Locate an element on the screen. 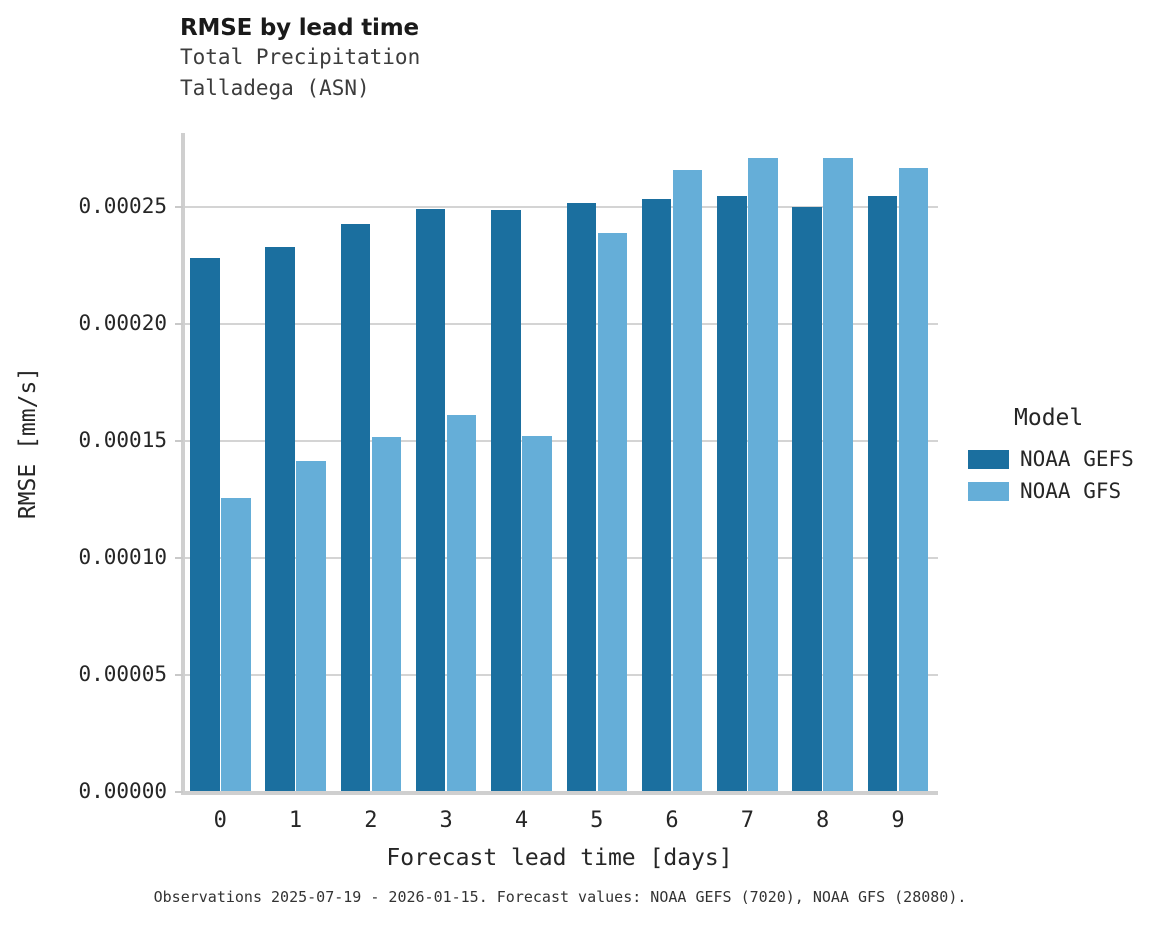  page-title: RMSE by lead time is located at coordinates (299, 28).